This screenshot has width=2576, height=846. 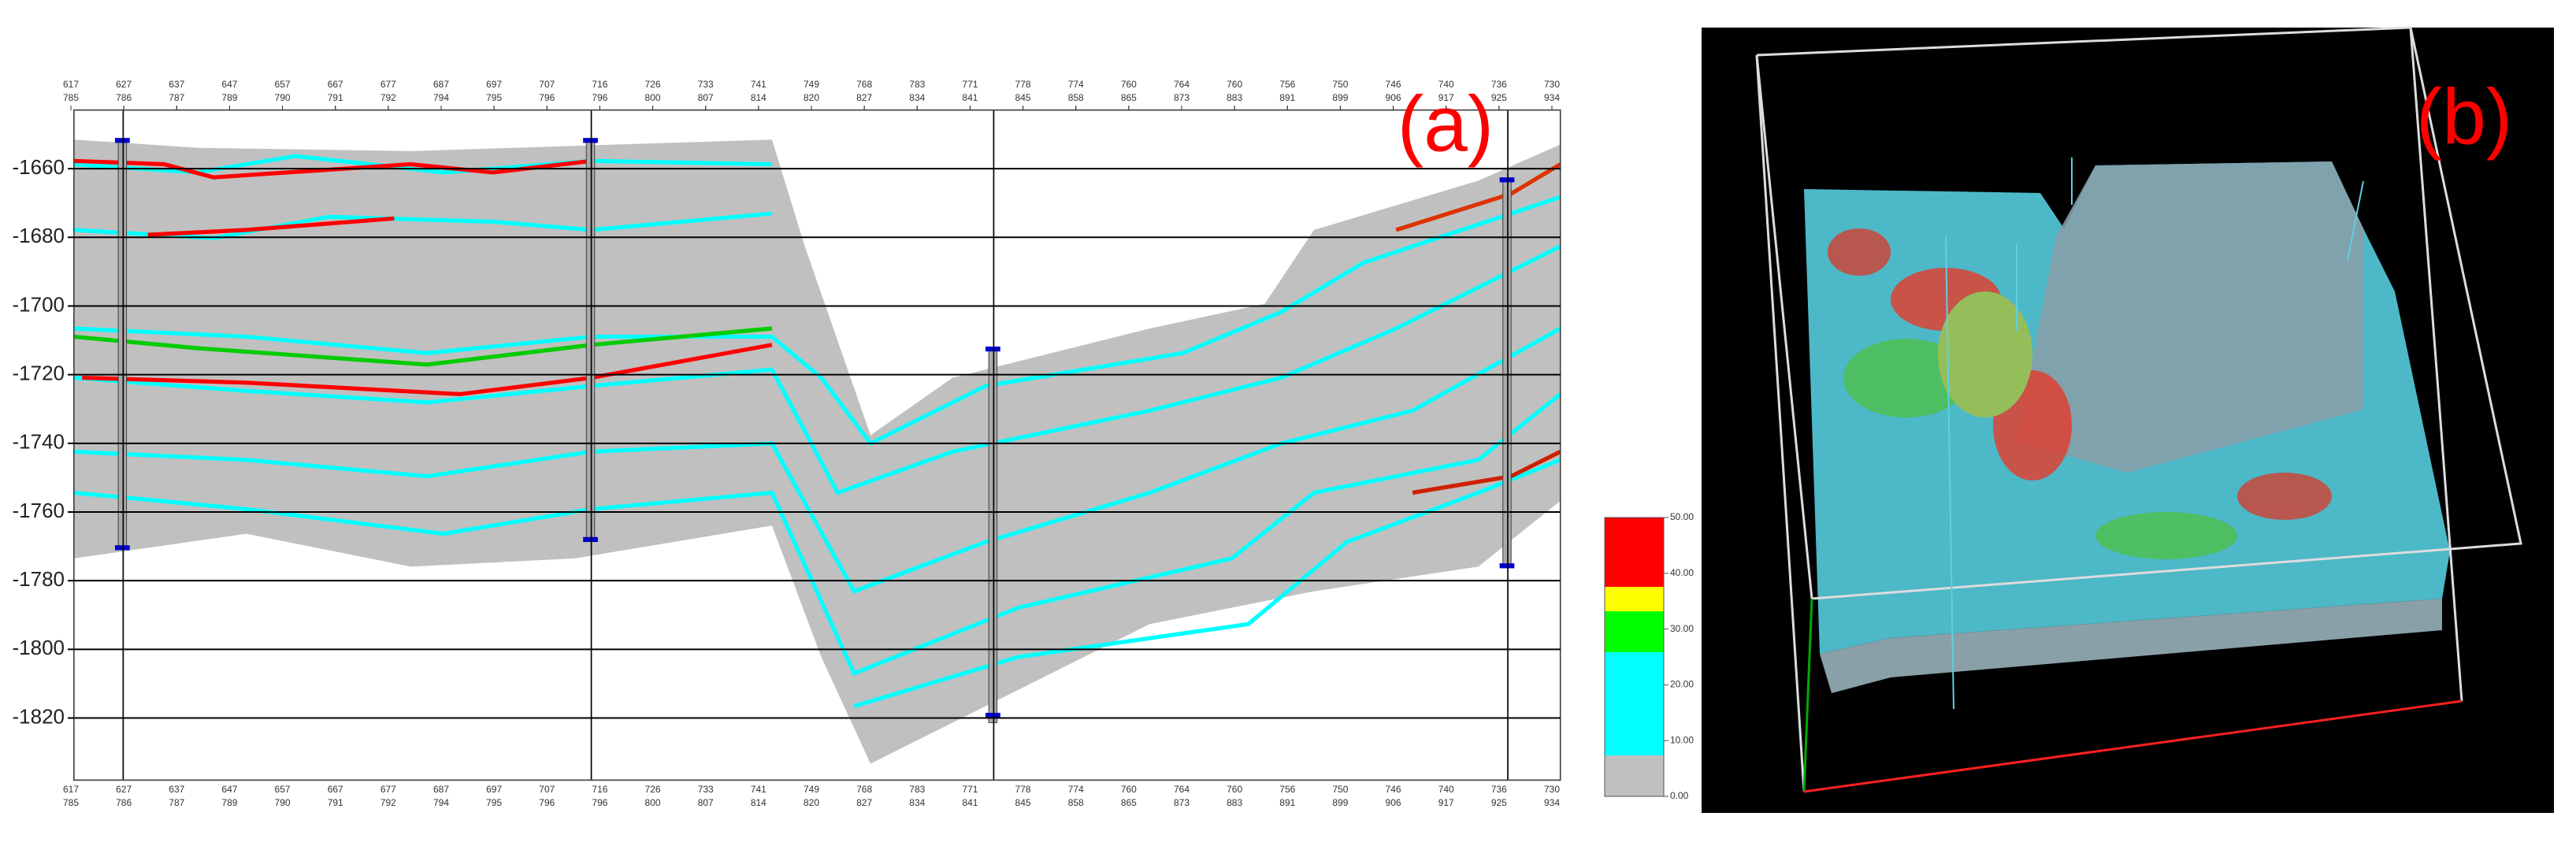 I want to click on trace-label: 627, so click(x=124, y=84).